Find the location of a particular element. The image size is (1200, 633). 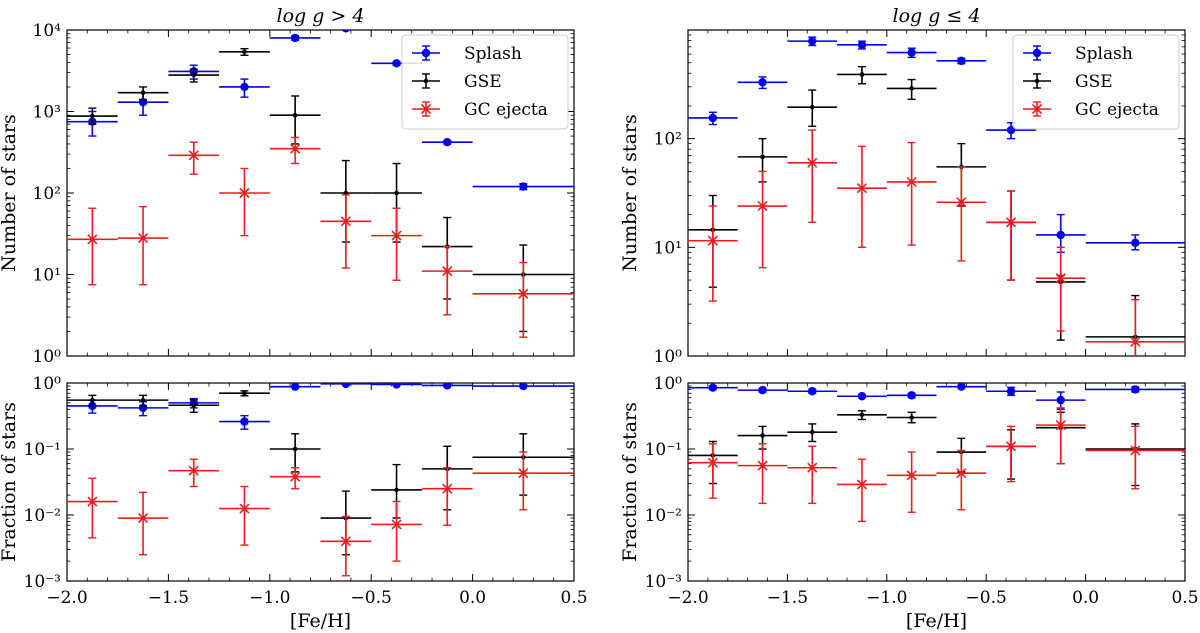

y-axis-label: Fraction of stars is located at coordinates (10, 482).